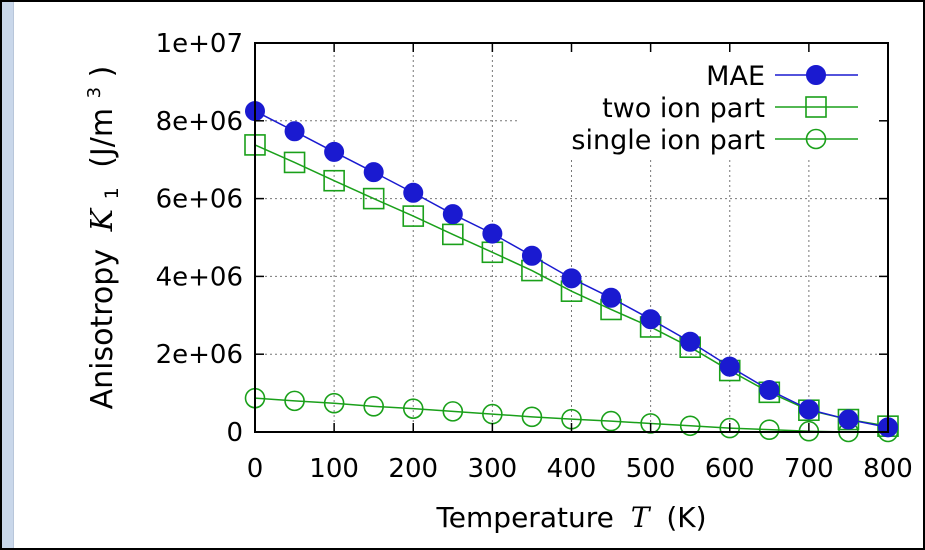 The width and height of the screenshot is (925, 550). I want to click on x-tick-label: 100, so click(334, 469).